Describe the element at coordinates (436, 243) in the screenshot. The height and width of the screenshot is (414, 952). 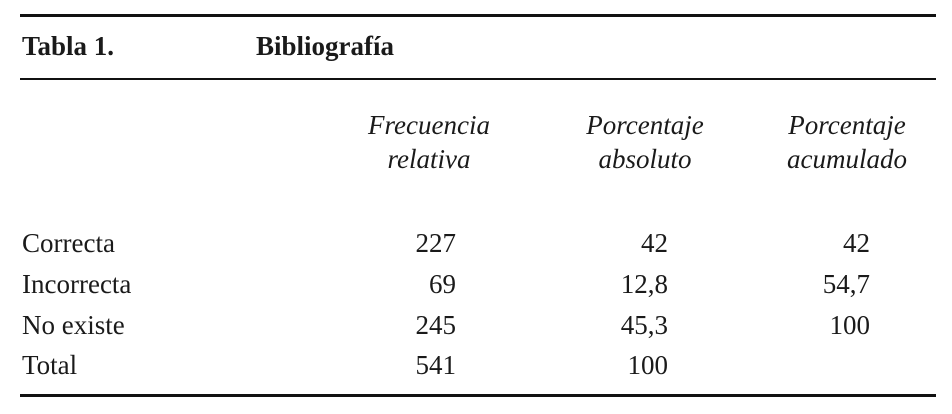
I see `cell-frecuencia: 227` at that location.